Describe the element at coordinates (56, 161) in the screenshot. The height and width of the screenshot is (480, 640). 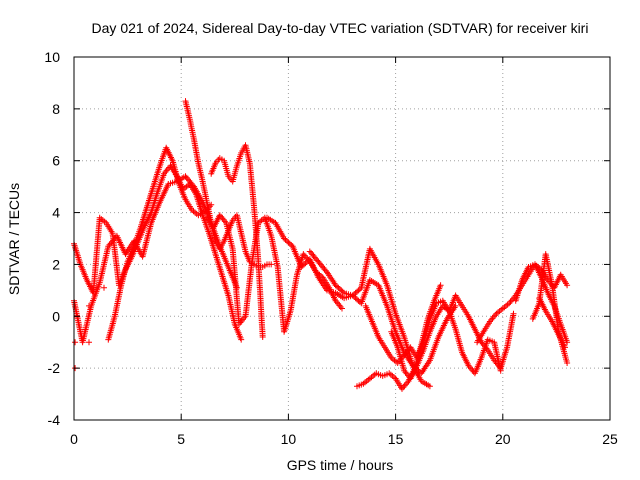
I see `y-tick-label: 6` at that location.